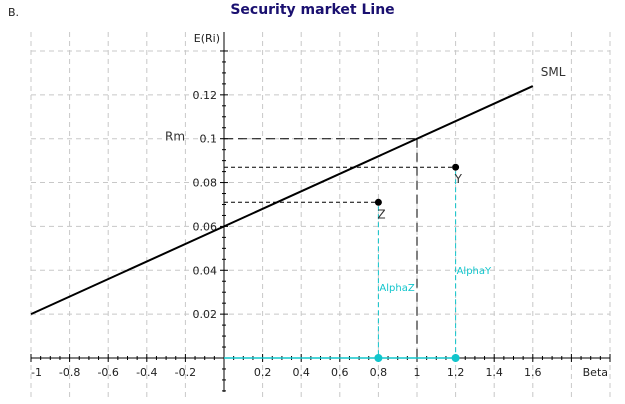 This screenshot has width=625, height=404. Describe the element at coordinates (378, 358) in the screenshot. I see `alpha-point-z` at that location.